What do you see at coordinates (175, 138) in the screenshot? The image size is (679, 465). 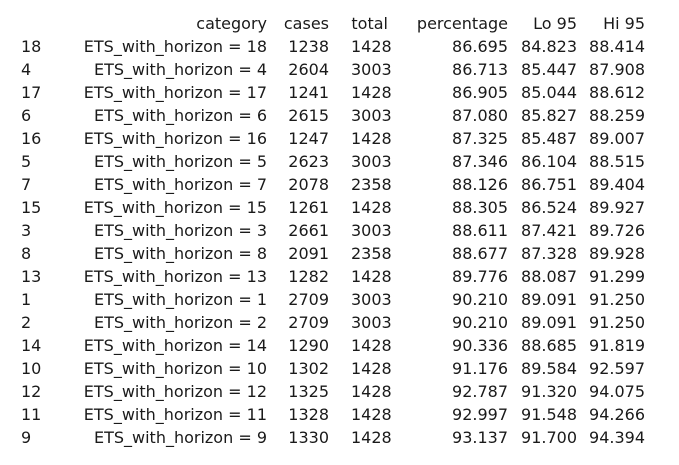 I see `row-category: ETS_with_horizon = 16` at bounding box center [175, 138].